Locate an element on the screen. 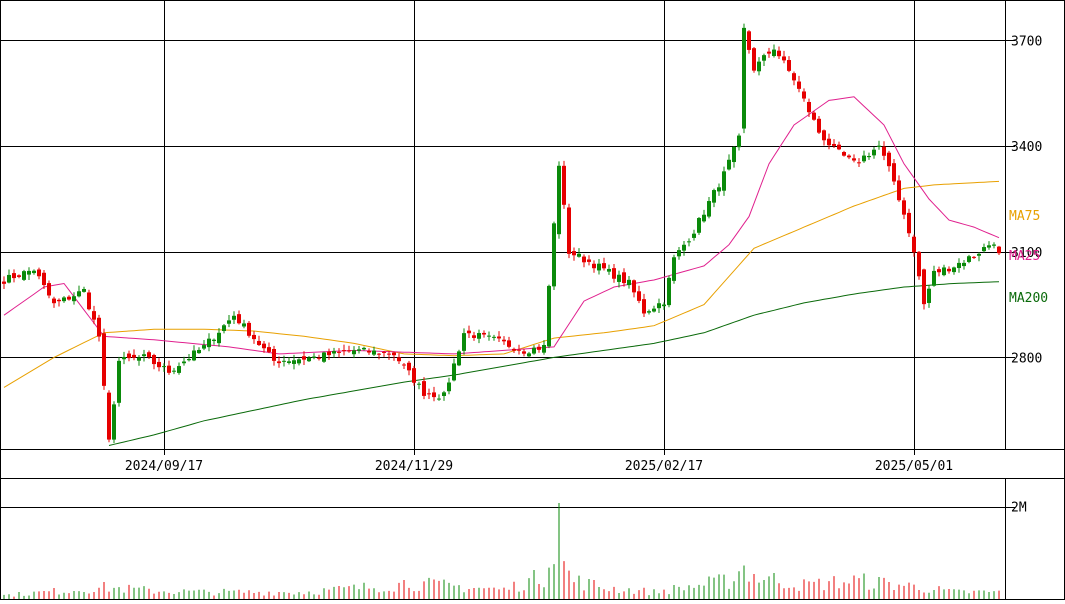 The width and height of the screenshot is (1065, 604). date-tick-label: 2024/11/29 is located at coordinates (414, 466).